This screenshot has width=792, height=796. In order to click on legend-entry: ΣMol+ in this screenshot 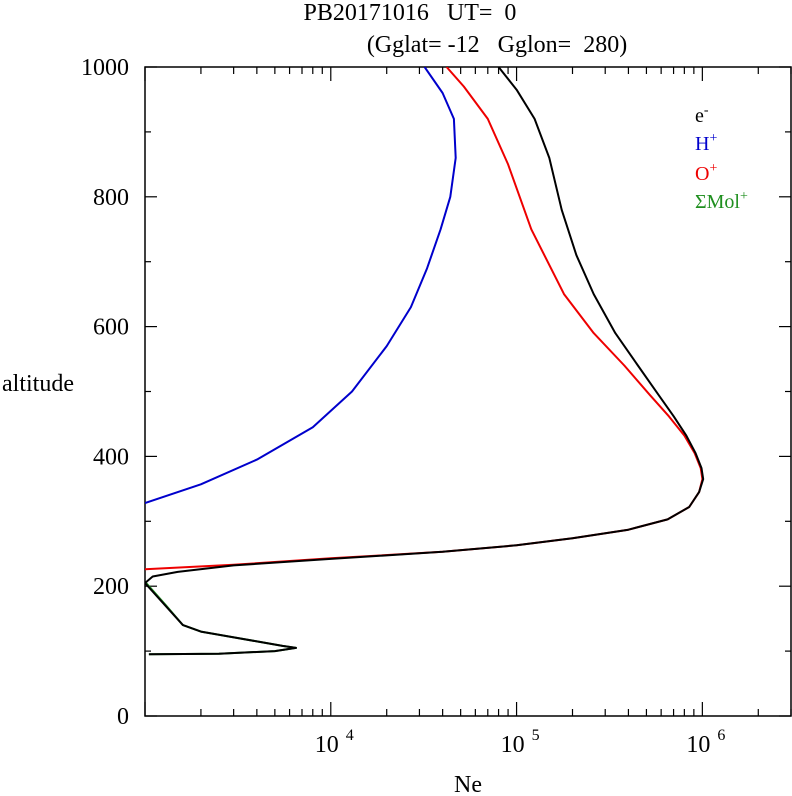, I will do `click(721, 201)`.